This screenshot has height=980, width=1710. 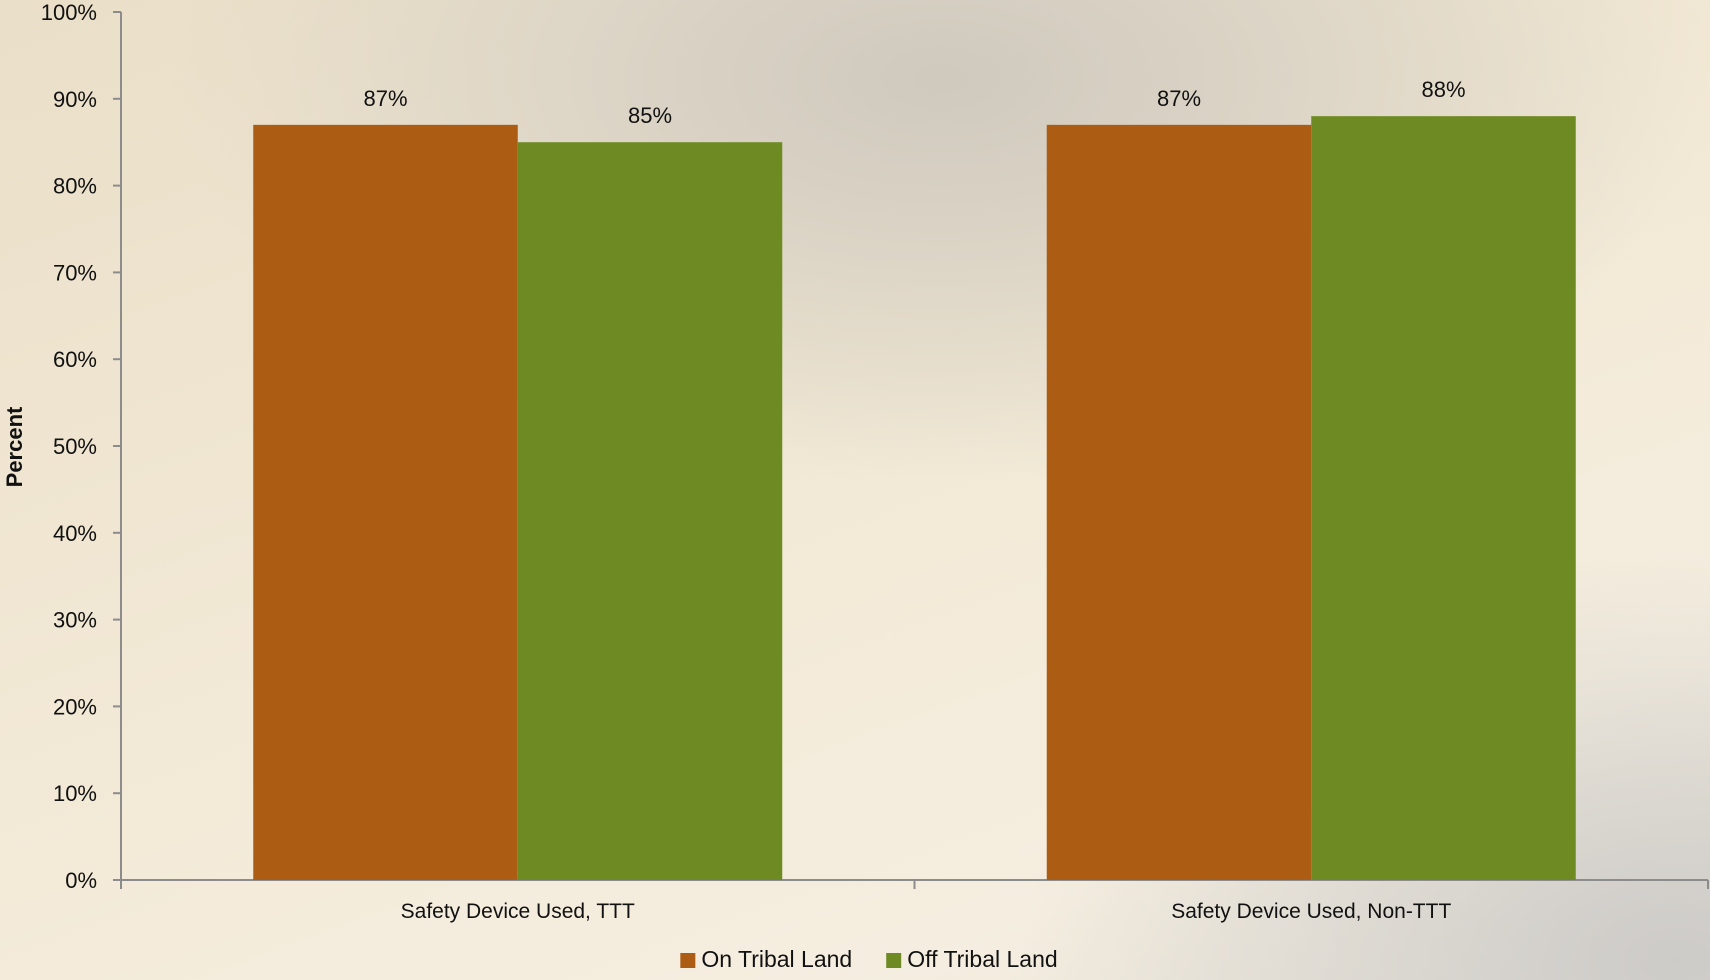 What do you see at coordinates (914, 884) in the screenshot?
I see `x-axis` at bounding box center [914, 884].